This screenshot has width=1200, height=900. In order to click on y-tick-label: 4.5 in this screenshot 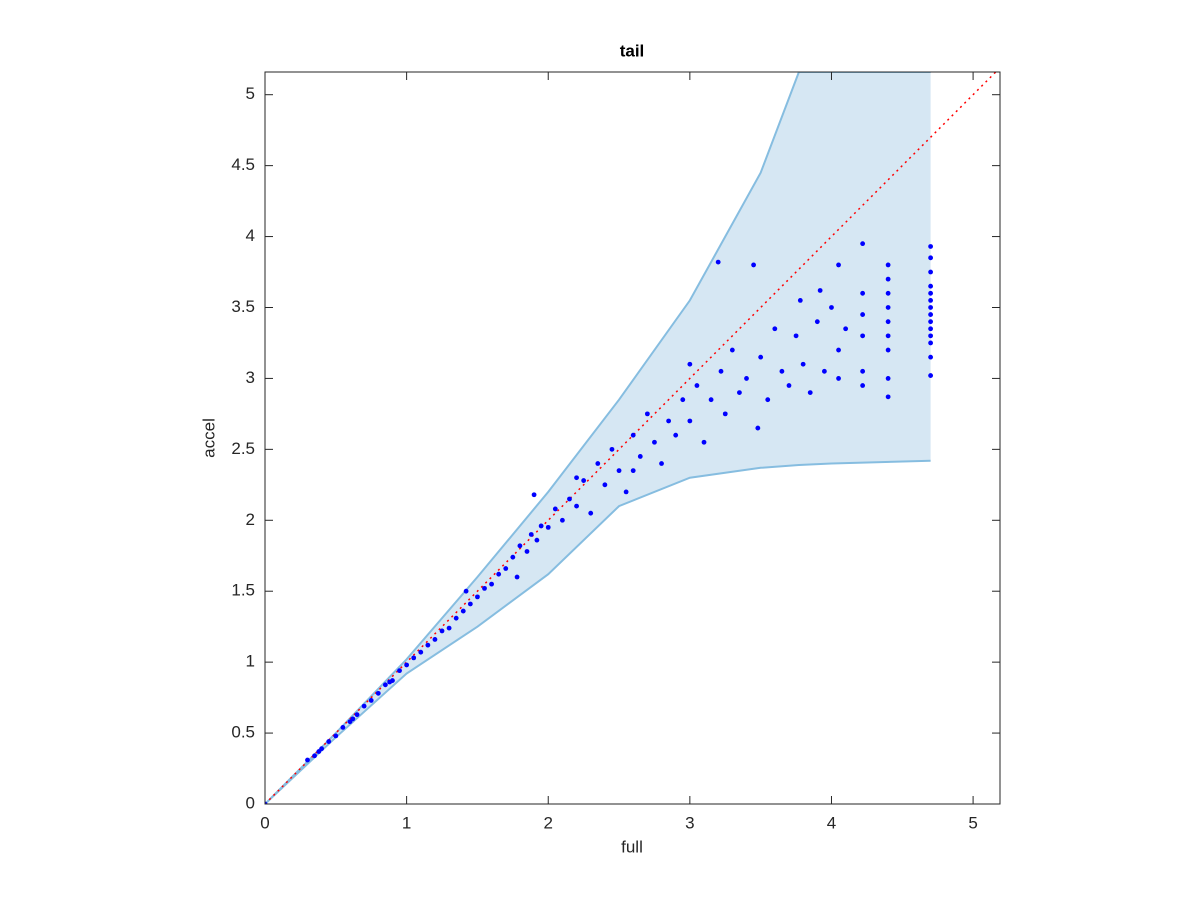, I will do `click(243, 164)`.